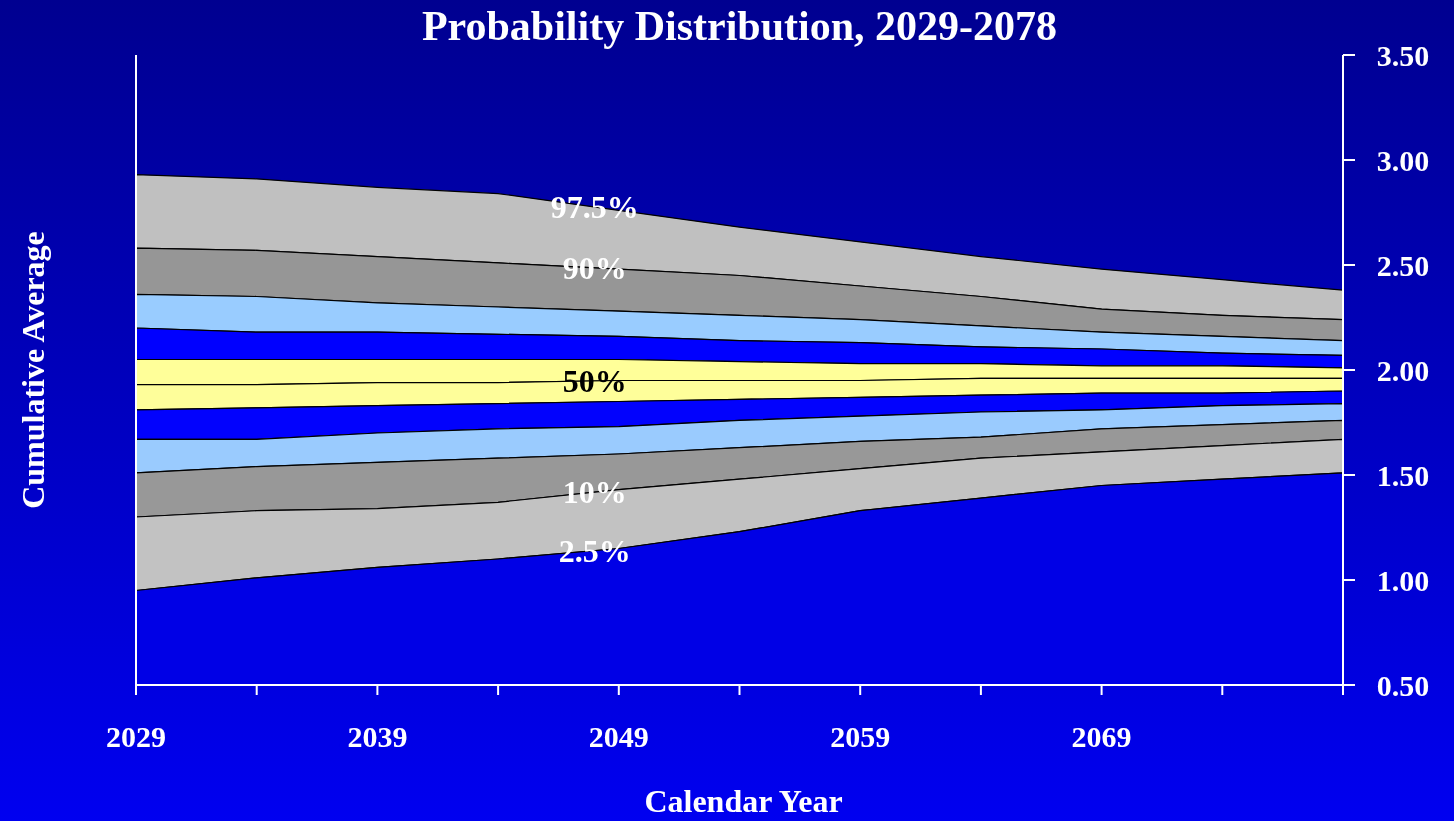 The image size is (1454, 821). Describe the element at coordinates (1403, 475) in the screenshot. I see `y-tick-label: 1.50` at that location.